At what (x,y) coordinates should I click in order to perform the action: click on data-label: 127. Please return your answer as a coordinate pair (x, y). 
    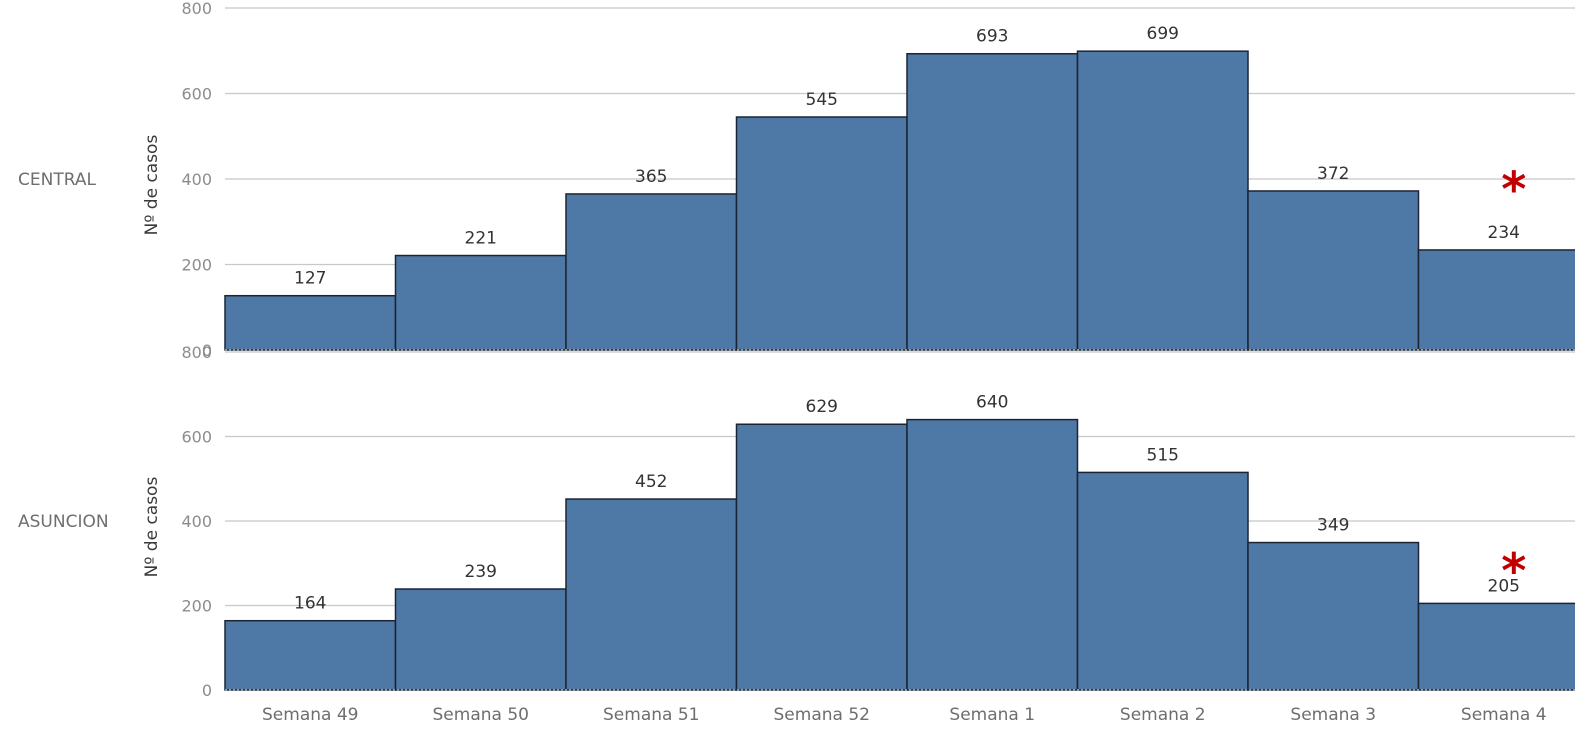
    Looking at the image, I should click on (310, 279).